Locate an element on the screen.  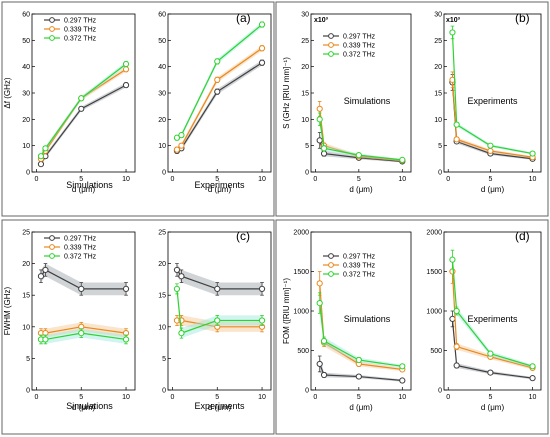
y-tick-label: 50 is located at coordinates (26, 41).